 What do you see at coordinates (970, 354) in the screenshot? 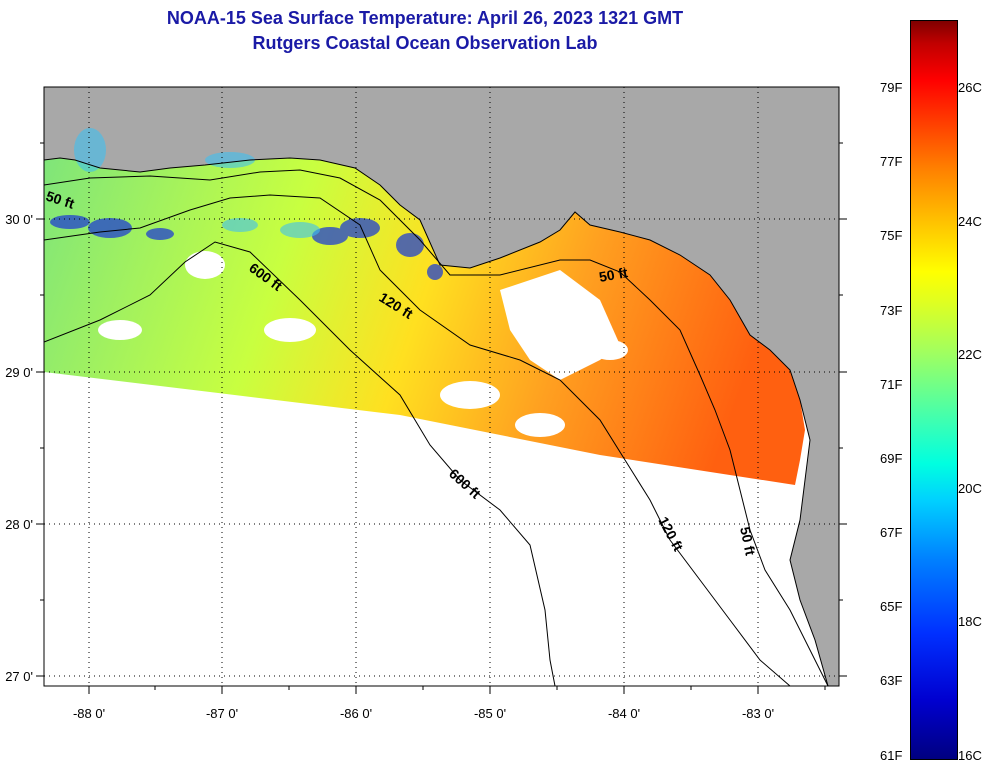
I see `colorbar-c-label: 22C` at bounding box center [970, 354].